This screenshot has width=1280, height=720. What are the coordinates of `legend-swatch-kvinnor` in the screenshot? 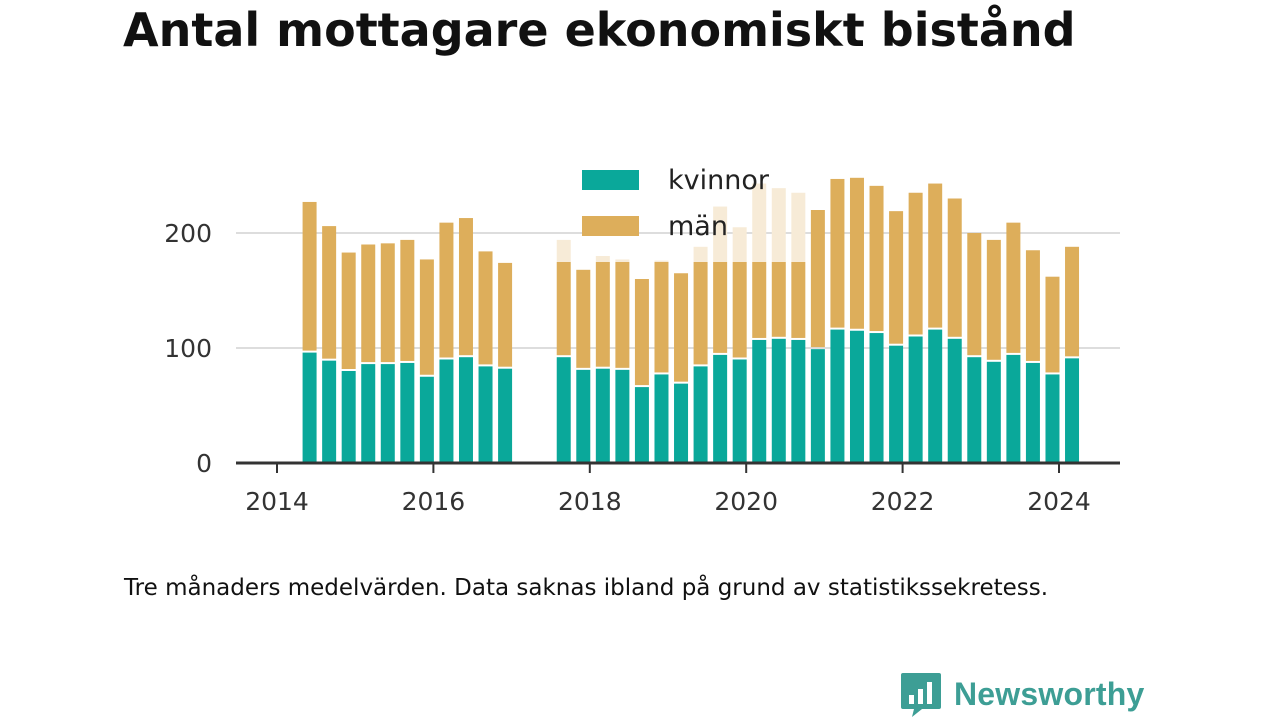 It's located at (610, 180).